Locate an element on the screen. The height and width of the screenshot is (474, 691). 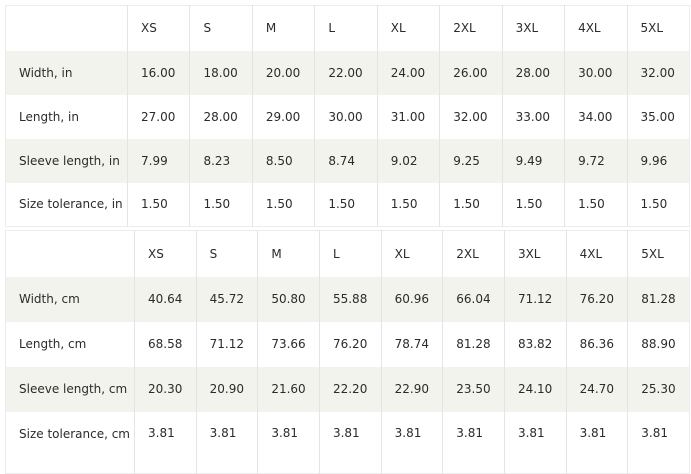
row-label: Length, cm is located at coordinates (70, 344).